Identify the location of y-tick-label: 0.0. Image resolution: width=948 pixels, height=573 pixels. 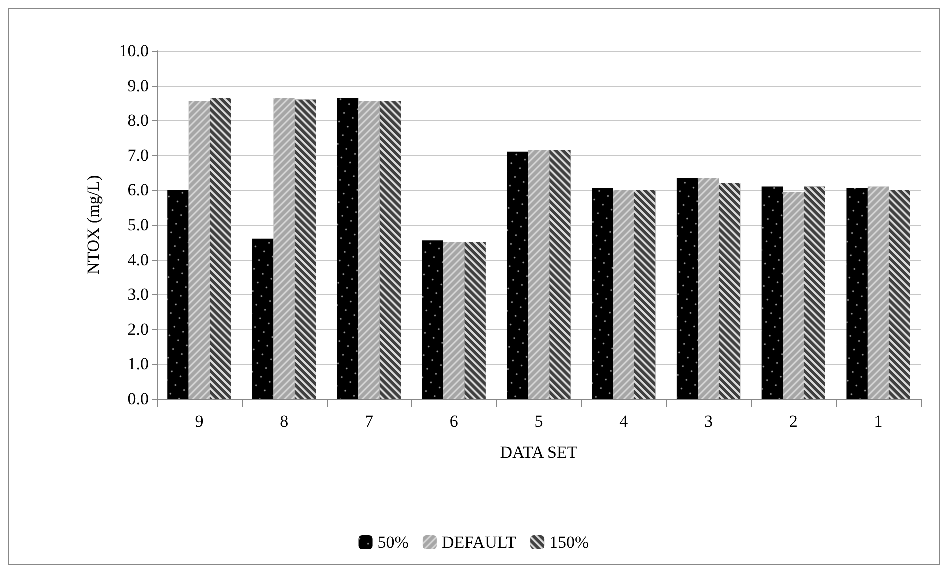
(138, 399).